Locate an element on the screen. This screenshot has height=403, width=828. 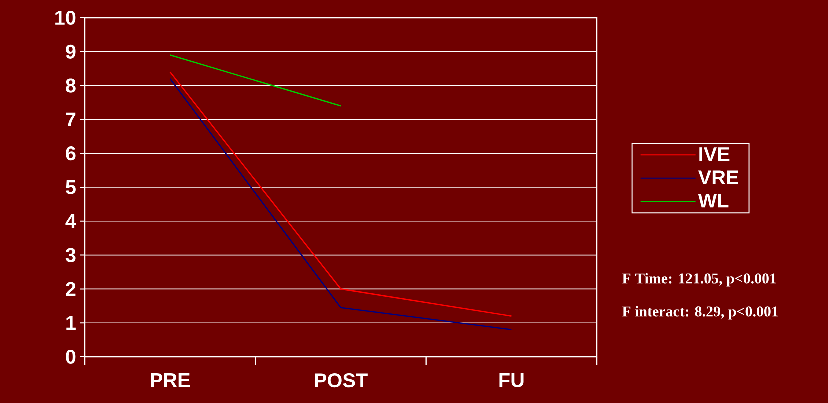
x-tick-label: POST is located at coordinates (341, 381).